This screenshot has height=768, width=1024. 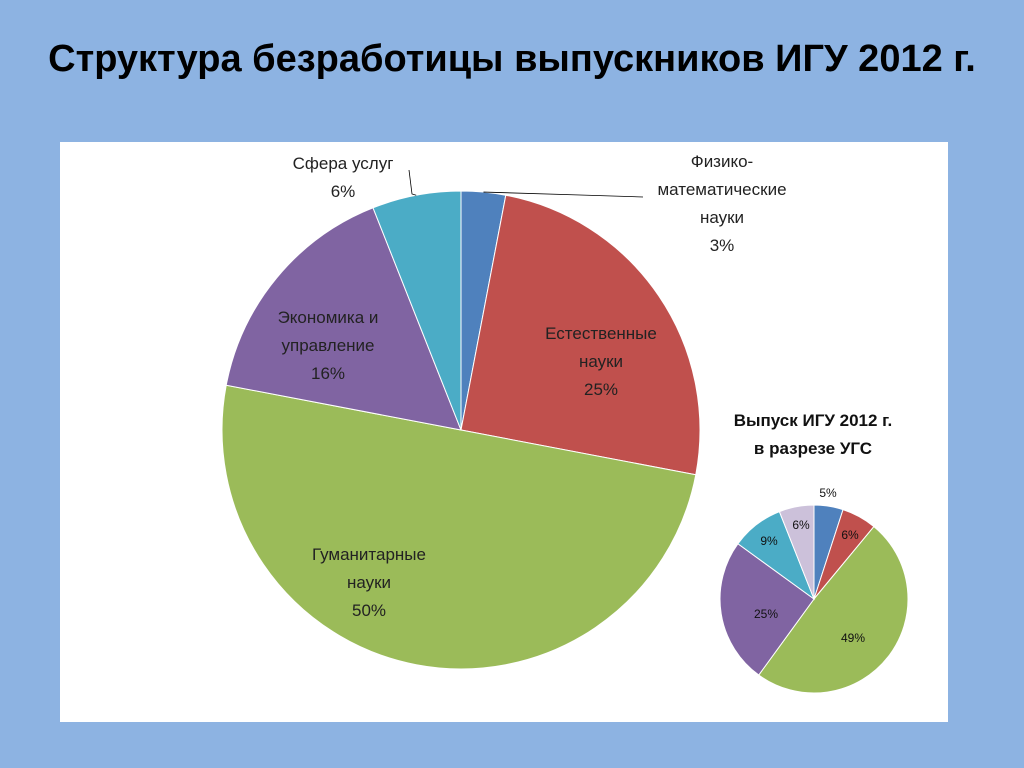 What do you see at coordinates (369, 554) in the screenshot?
I see `data-label-line: Гуманитарные` at bounding box center [369, 554].